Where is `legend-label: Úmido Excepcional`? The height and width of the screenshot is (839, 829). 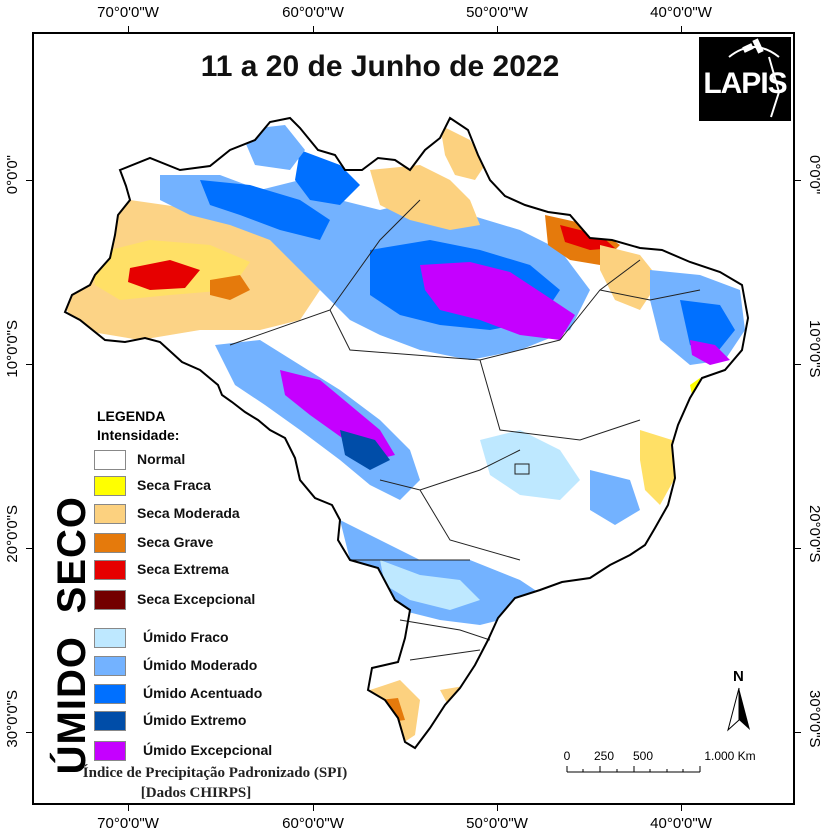
legend-label: Úmido Excepcional is located at coordinates (208, 750).